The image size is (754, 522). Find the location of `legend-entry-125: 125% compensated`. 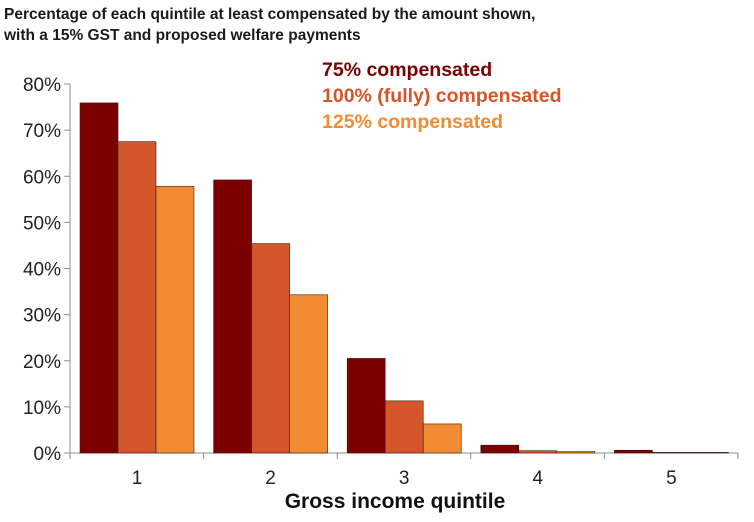

legend-entry-125: 125% compensated is located at coordinates (412, 122).